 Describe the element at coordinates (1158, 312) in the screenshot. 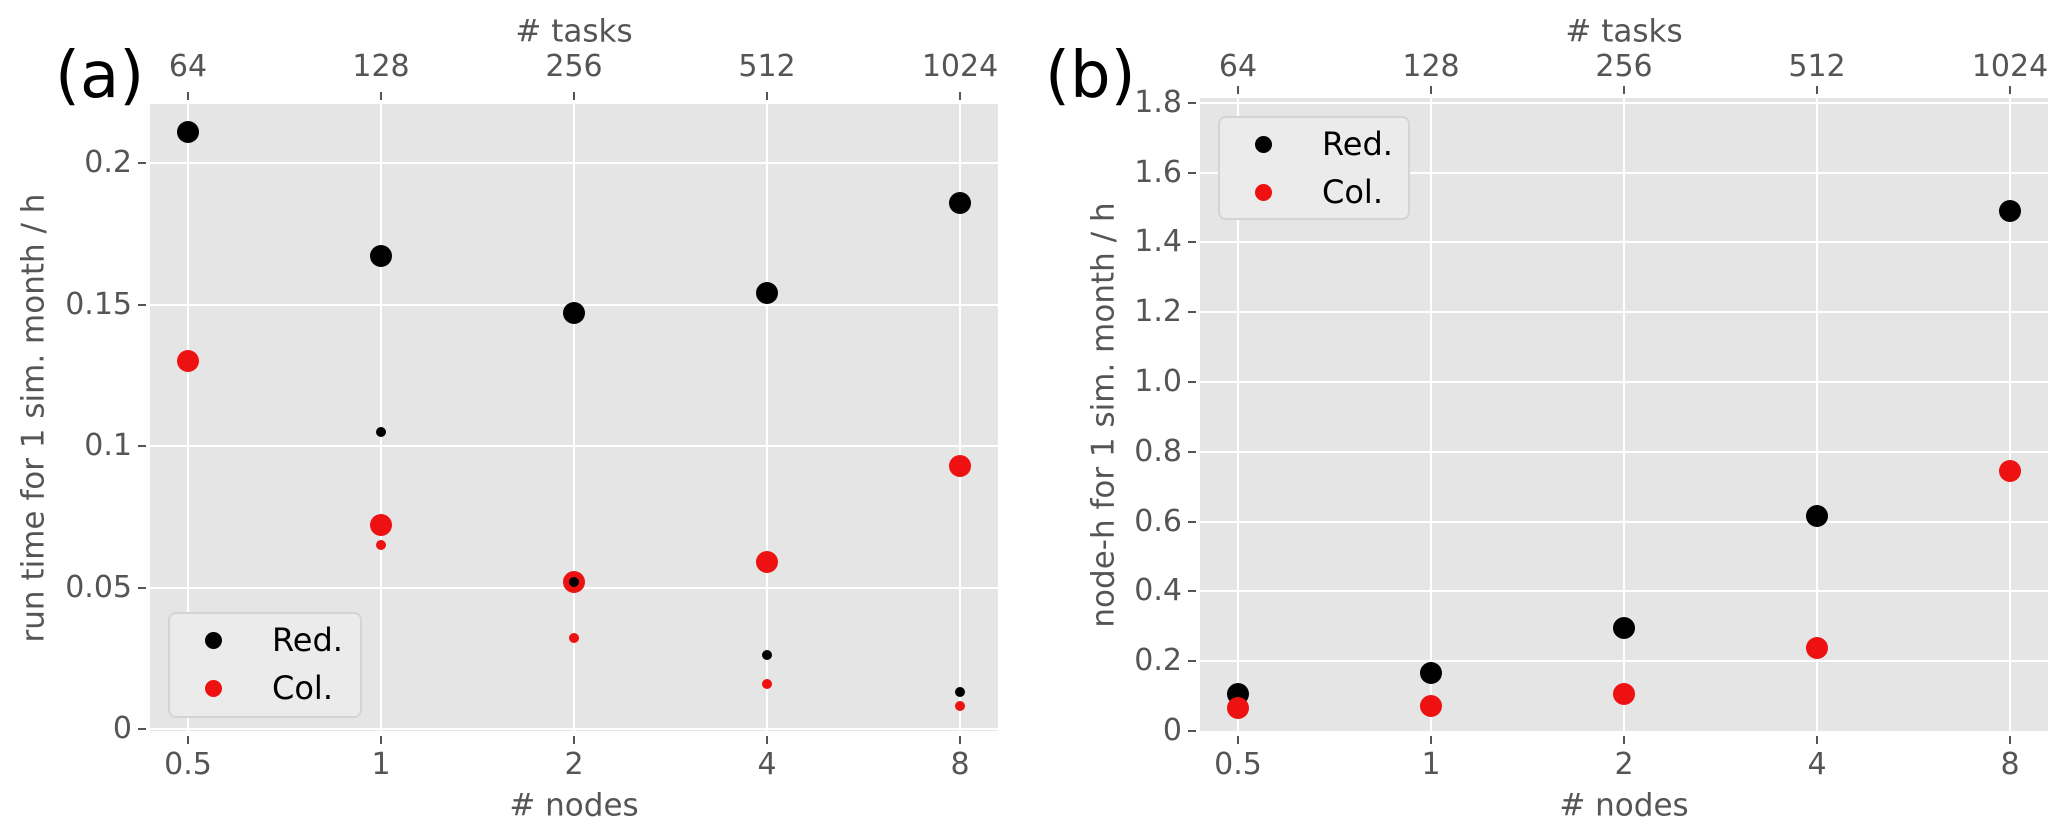

I see `y-tick-label: 1.2` at that location.